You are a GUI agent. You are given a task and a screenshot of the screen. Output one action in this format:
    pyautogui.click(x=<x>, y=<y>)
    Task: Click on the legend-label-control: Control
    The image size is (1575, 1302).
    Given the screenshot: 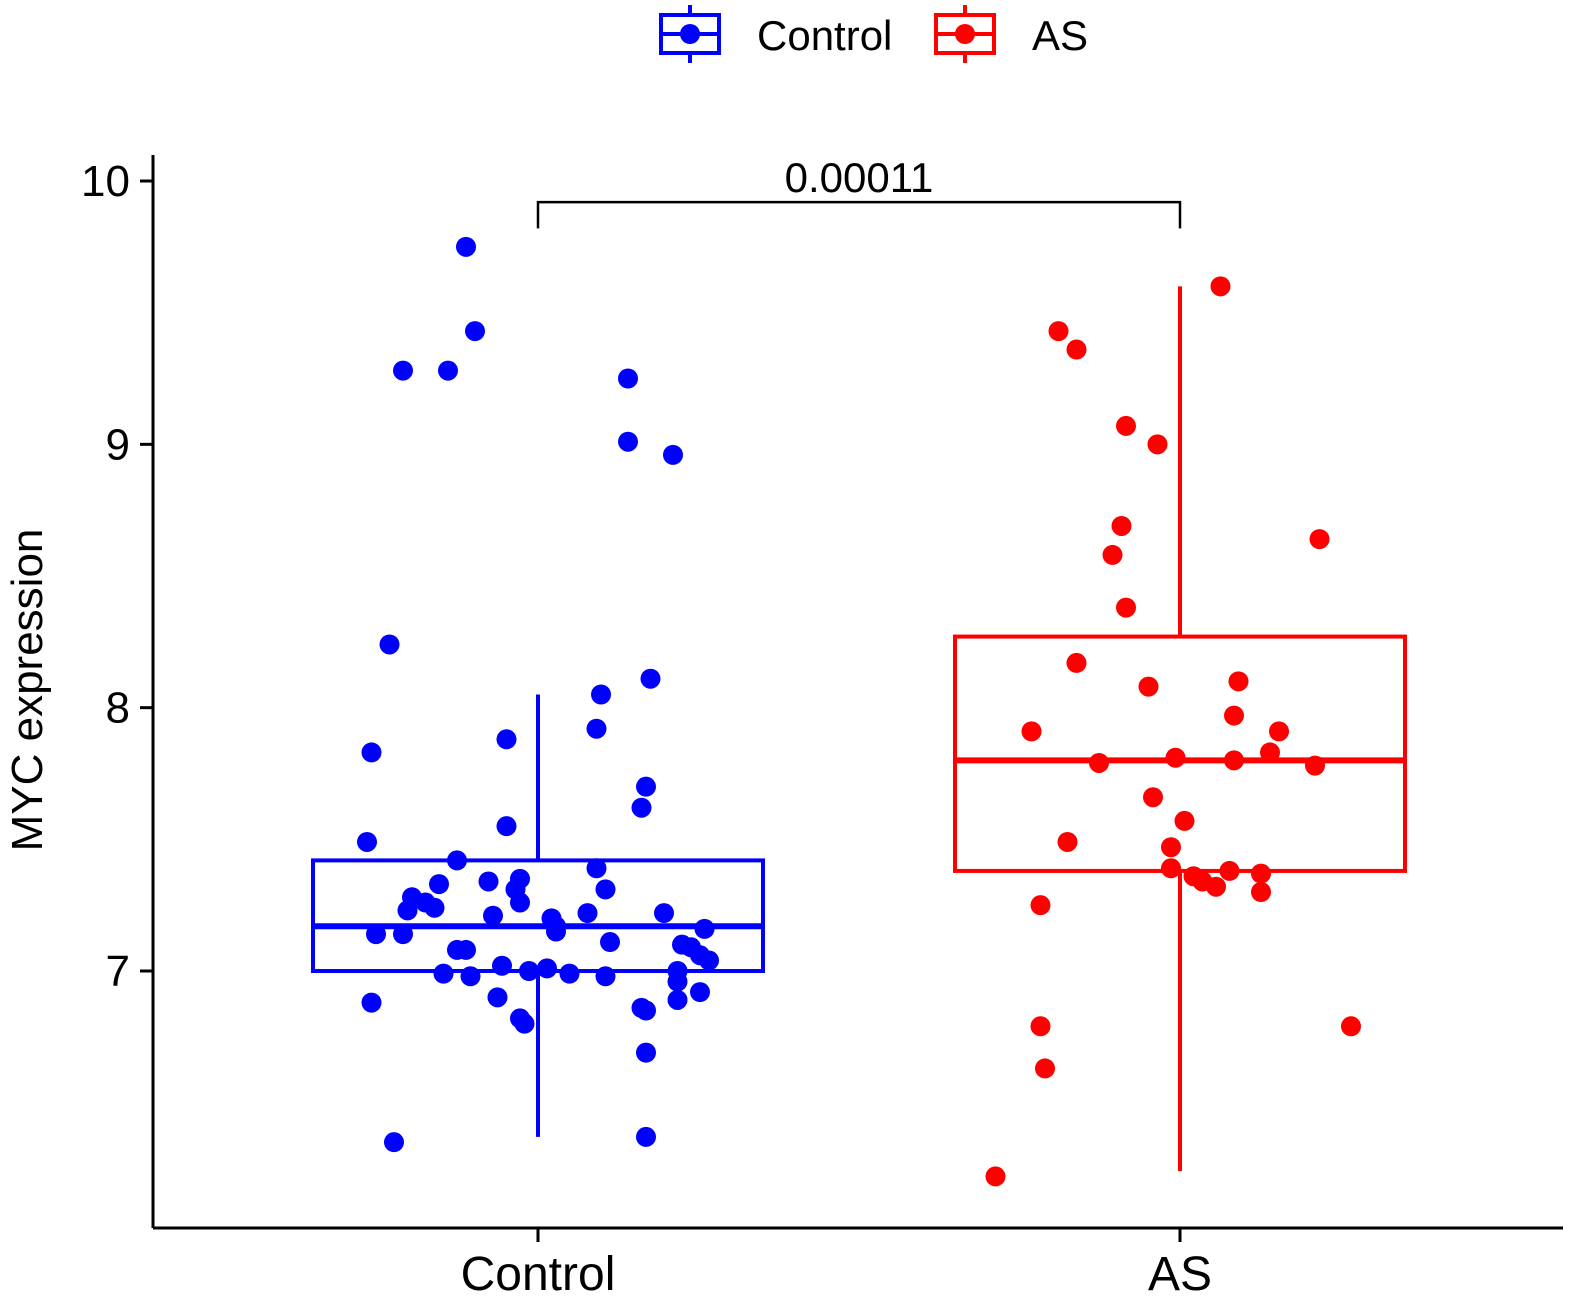 What is the action you would take?
    pyautogui.click(x=824, y=35)
    